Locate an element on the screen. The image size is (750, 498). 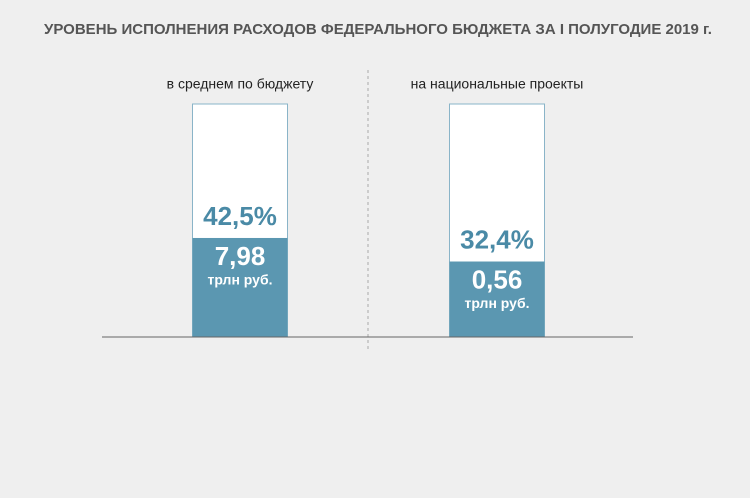
value-label: 42,5% is located at coordinates (240, 216).